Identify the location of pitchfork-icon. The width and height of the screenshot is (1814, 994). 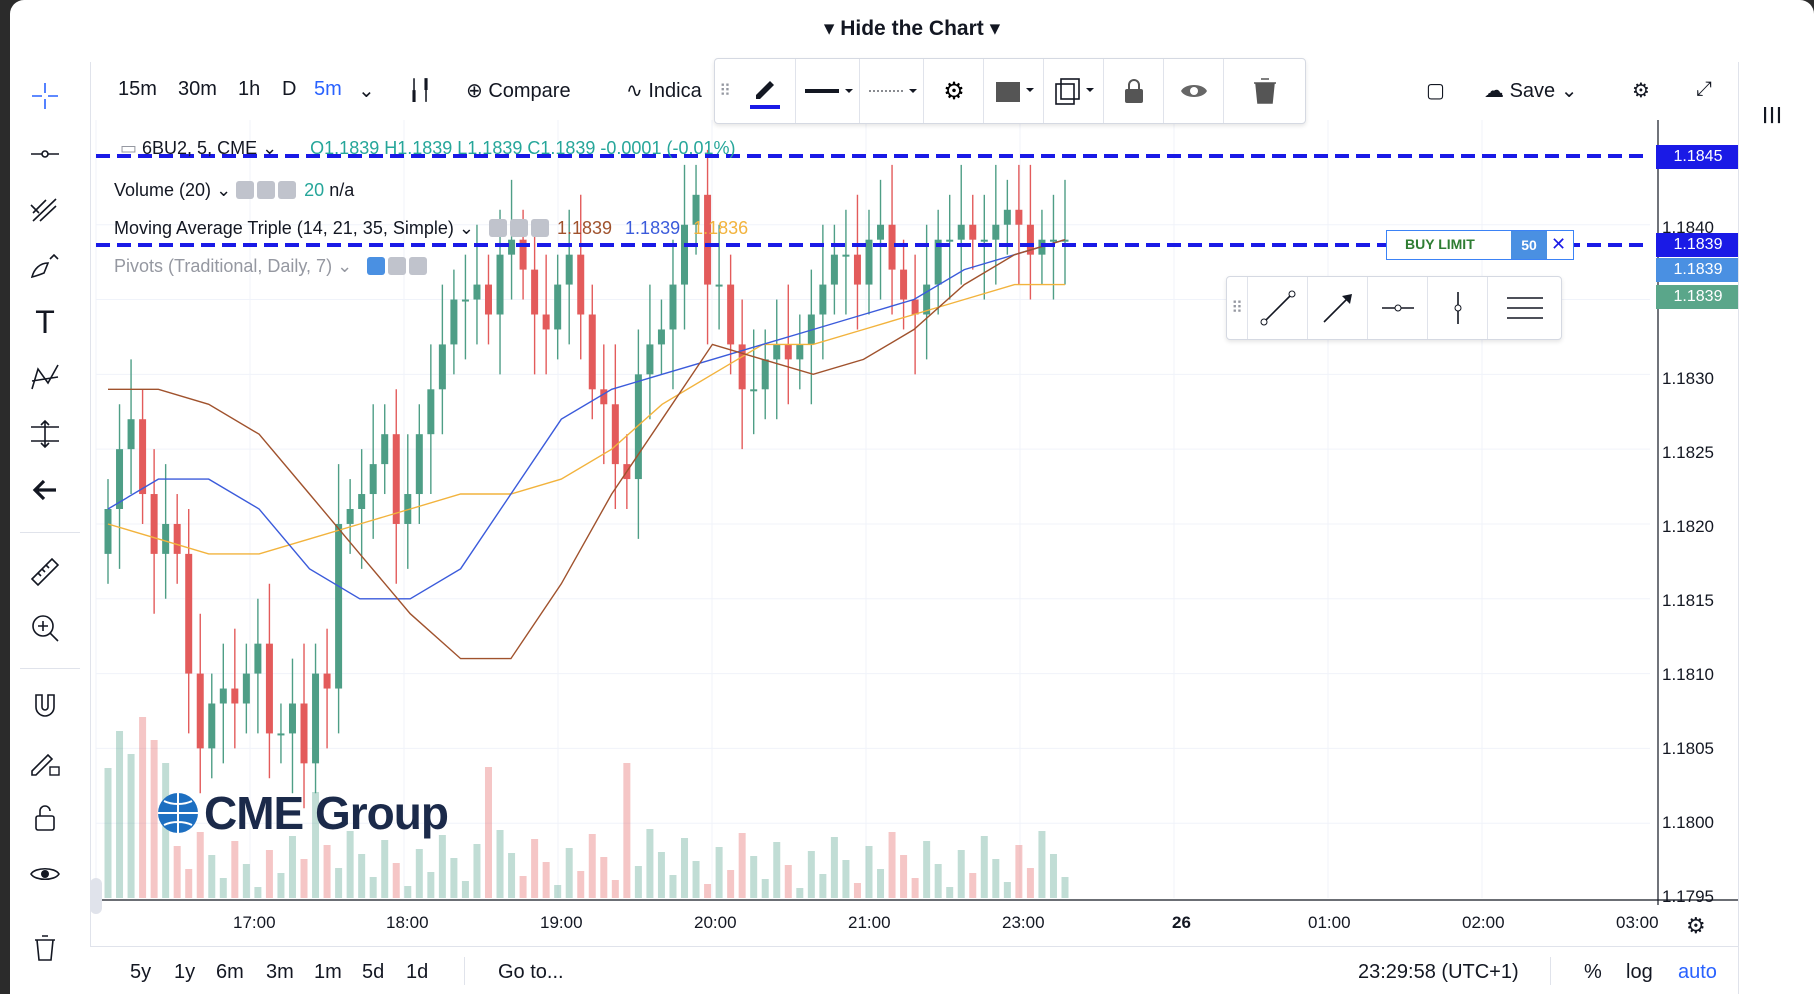
(45, 210).